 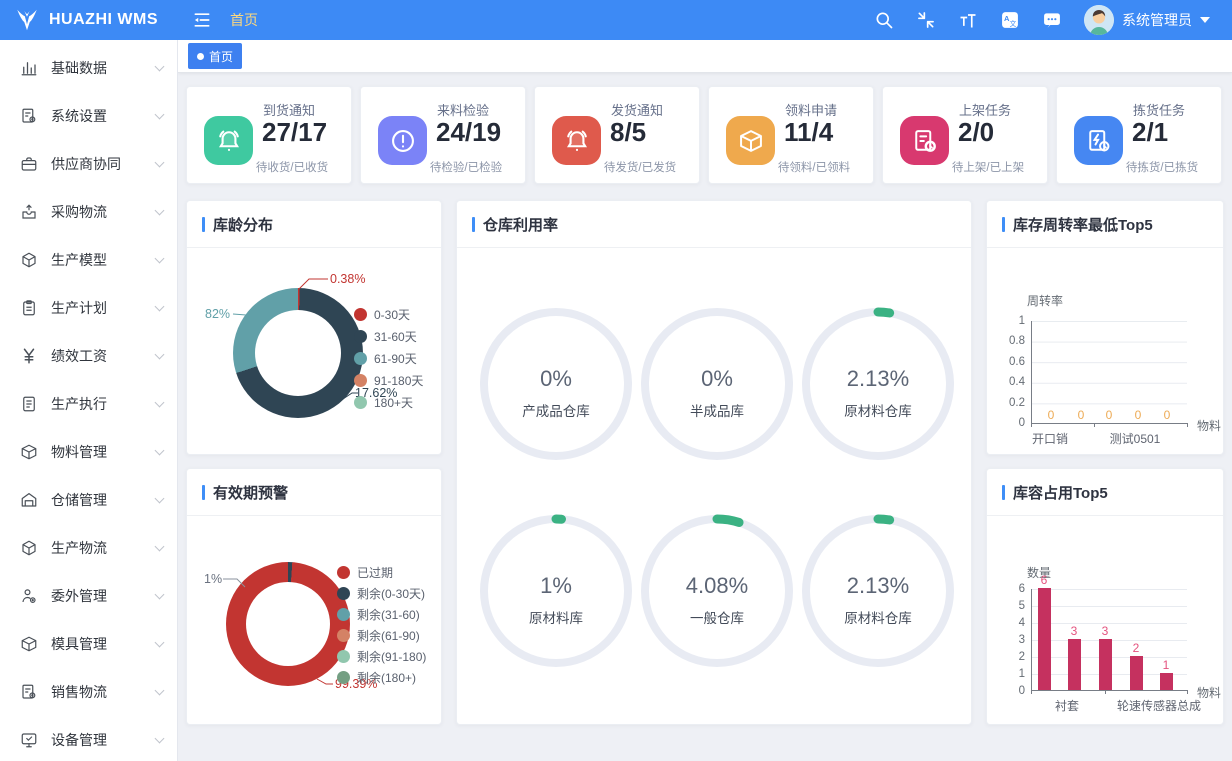 I want to click on logo-icon, so click(x=27, y=20).